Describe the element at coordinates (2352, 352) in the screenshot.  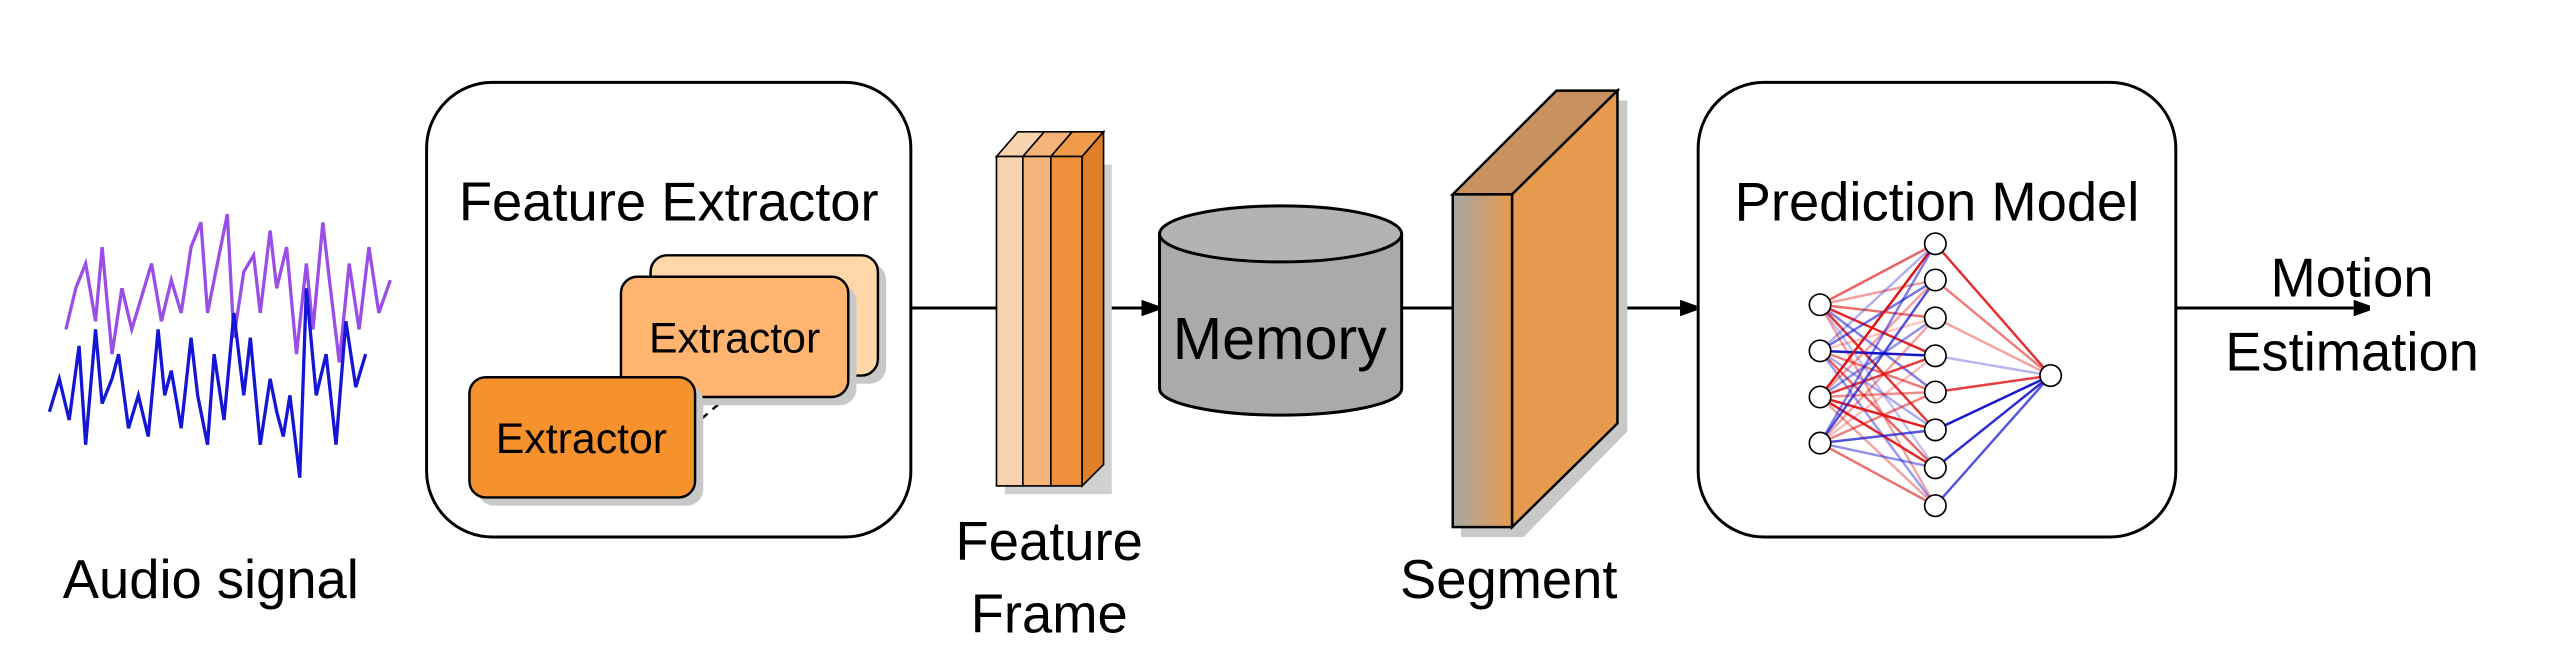
I see `output-label: Estimation` at that location.